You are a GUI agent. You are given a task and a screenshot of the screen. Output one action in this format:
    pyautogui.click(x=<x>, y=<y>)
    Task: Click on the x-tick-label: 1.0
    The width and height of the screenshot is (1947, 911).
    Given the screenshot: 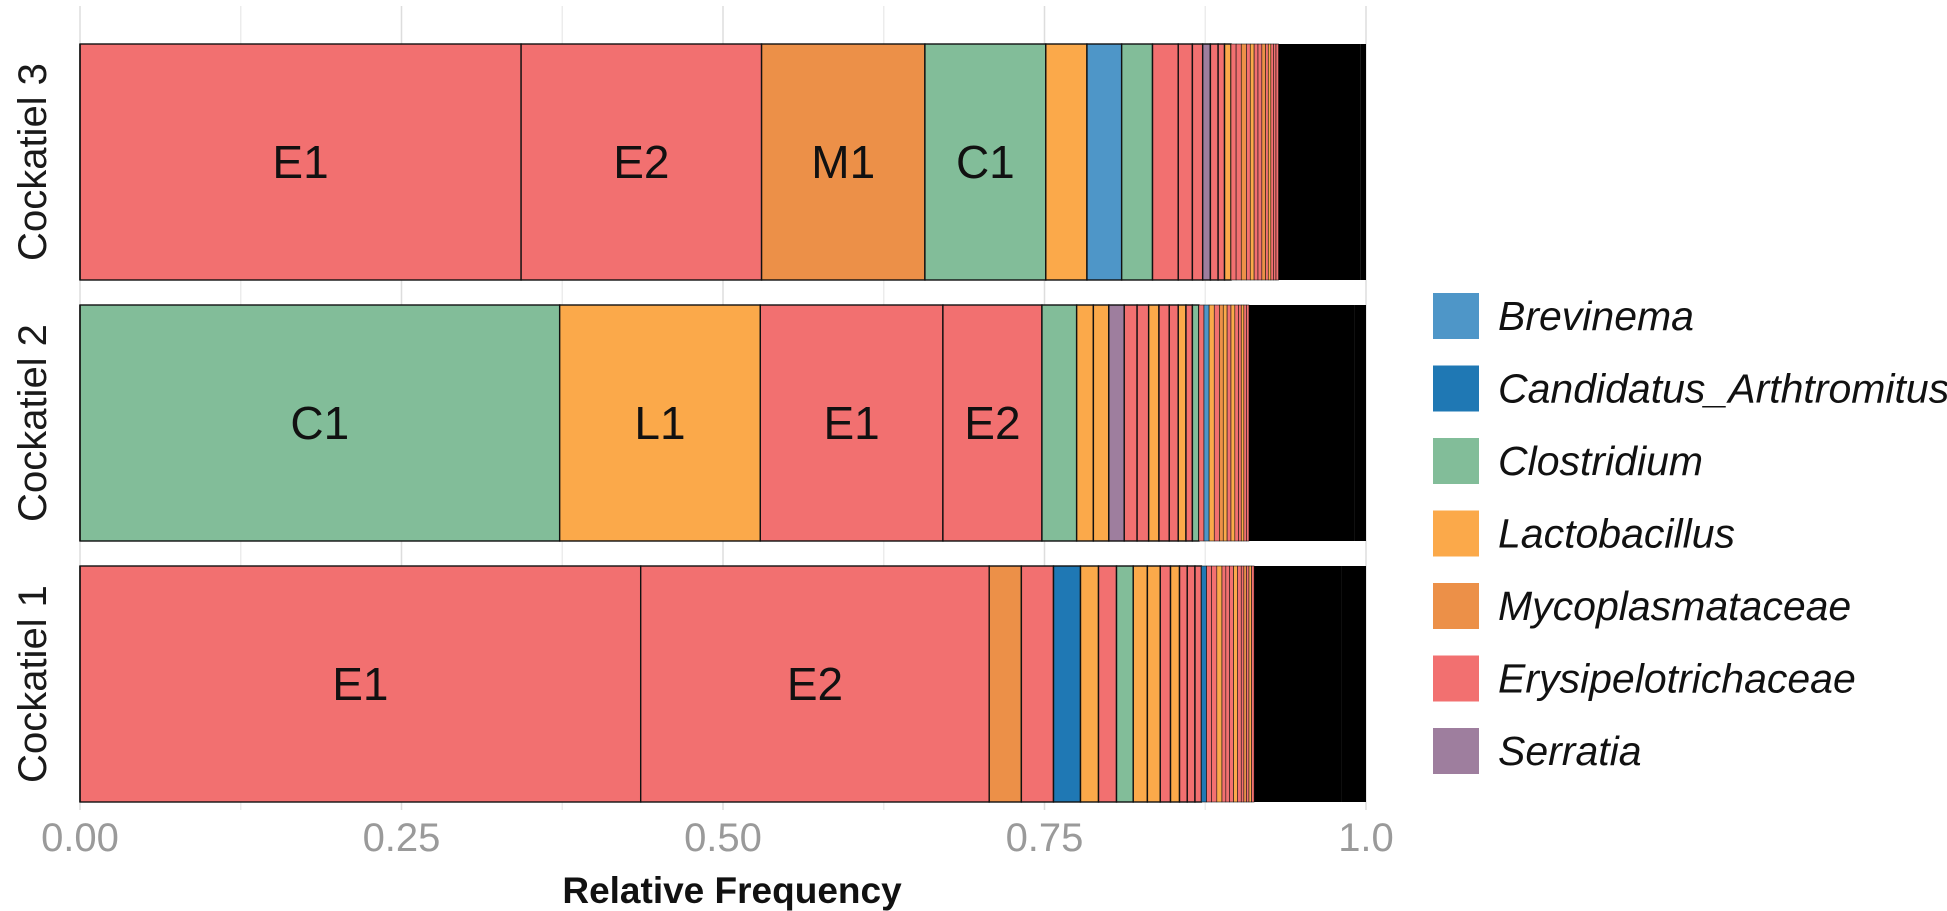 What is the action you would take?
    pyautogui.click(x=1366, y=838)
    